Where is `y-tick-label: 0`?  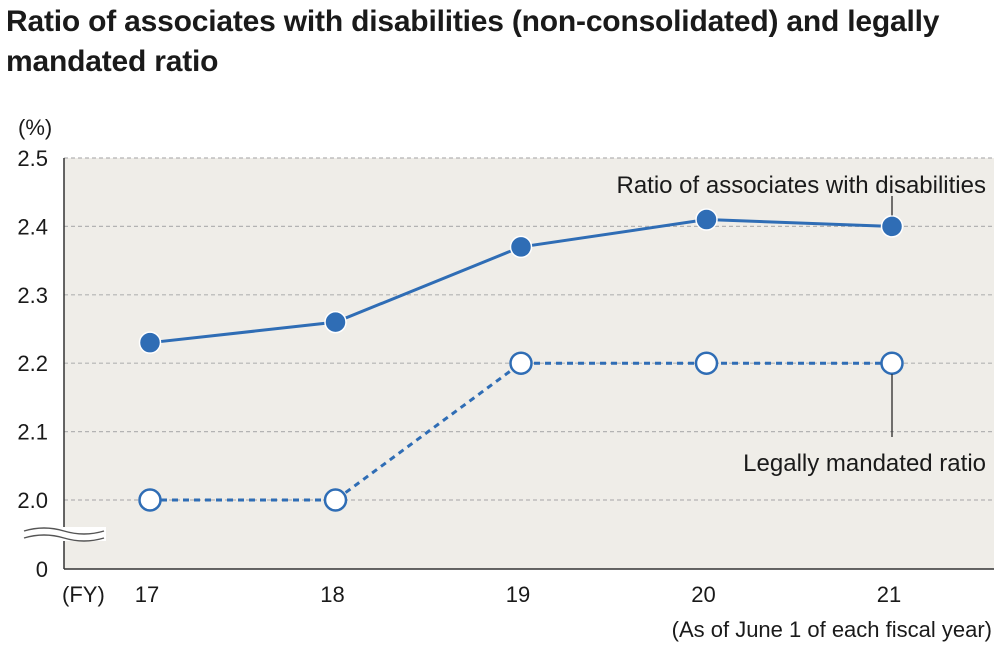 y-tick-label: 0 is located at coordinates (42, 569).